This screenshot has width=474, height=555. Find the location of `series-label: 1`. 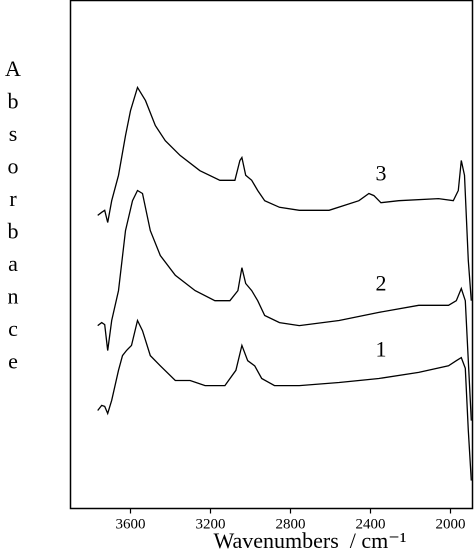

series-label: 1 is located at coordinates (381, 348).